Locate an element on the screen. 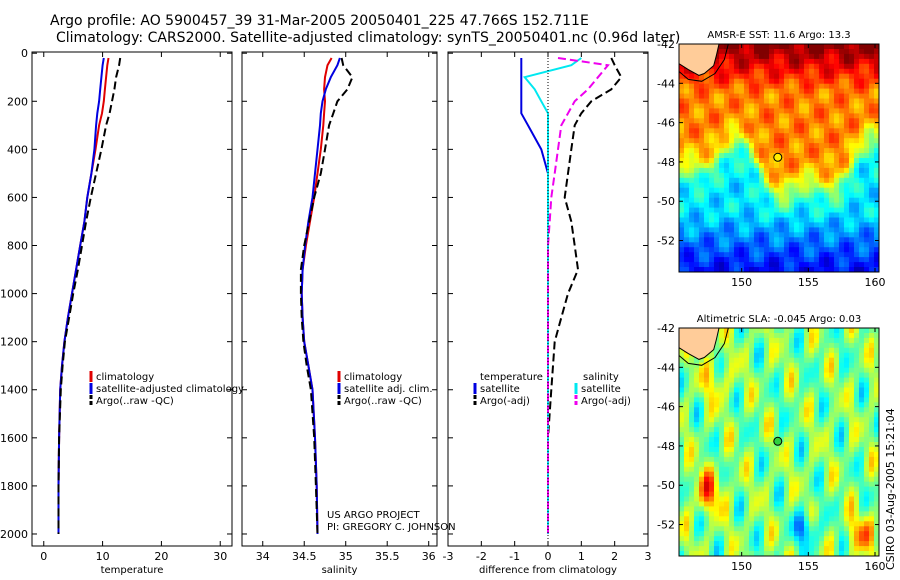 The width and height of the screenshot is (900, 580). sla-map-contour is located at coordinates (704, 347).